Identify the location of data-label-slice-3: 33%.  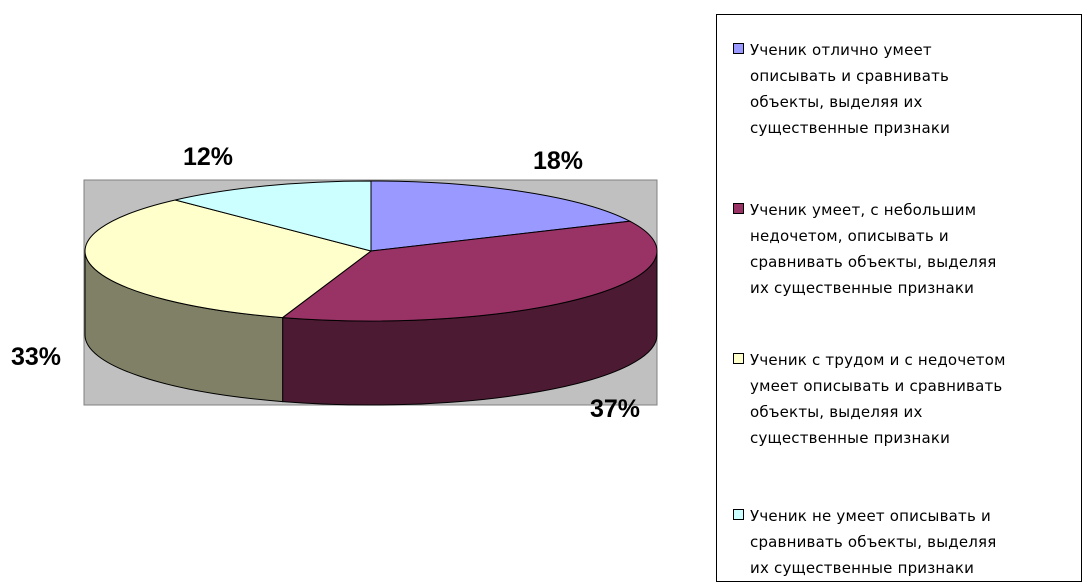
(36, 357).